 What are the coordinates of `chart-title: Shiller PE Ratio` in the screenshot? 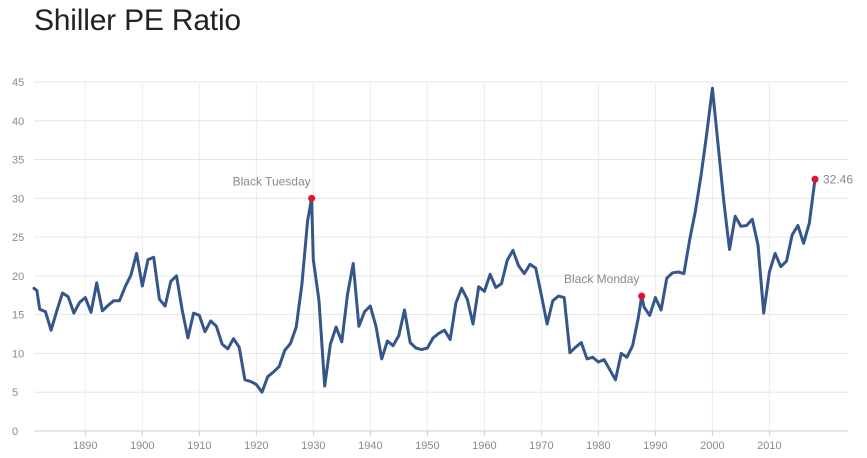 It's located at (137, 20).